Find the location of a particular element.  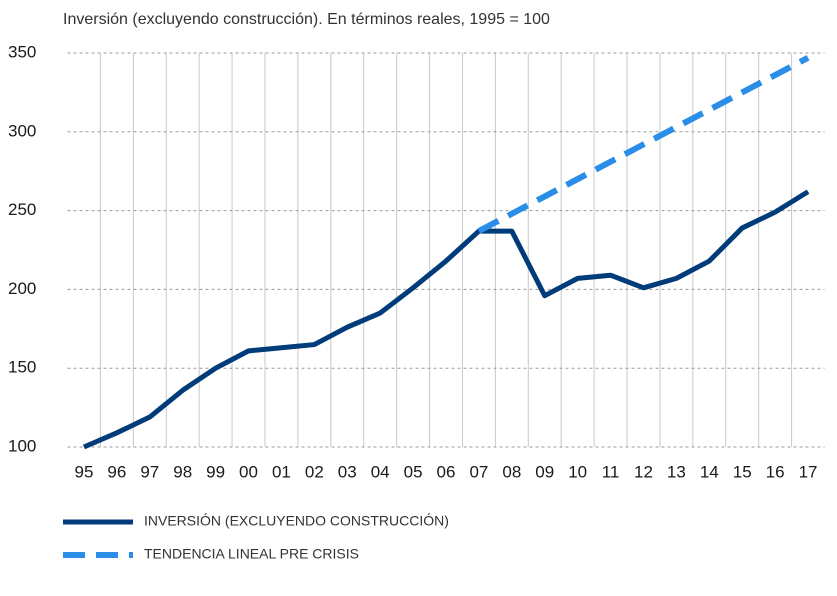

legend-label: INVERSIÓN (EXCLUYENDO CONSTRUCCIÓN) is located at coordinates (296, 521).